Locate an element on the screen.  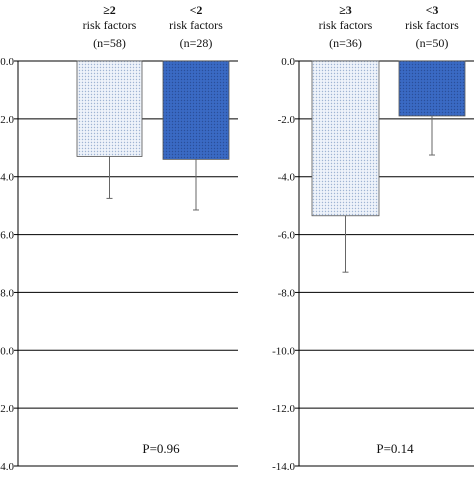
group-symbol: ≥3 is located at coordinates (345, 10).